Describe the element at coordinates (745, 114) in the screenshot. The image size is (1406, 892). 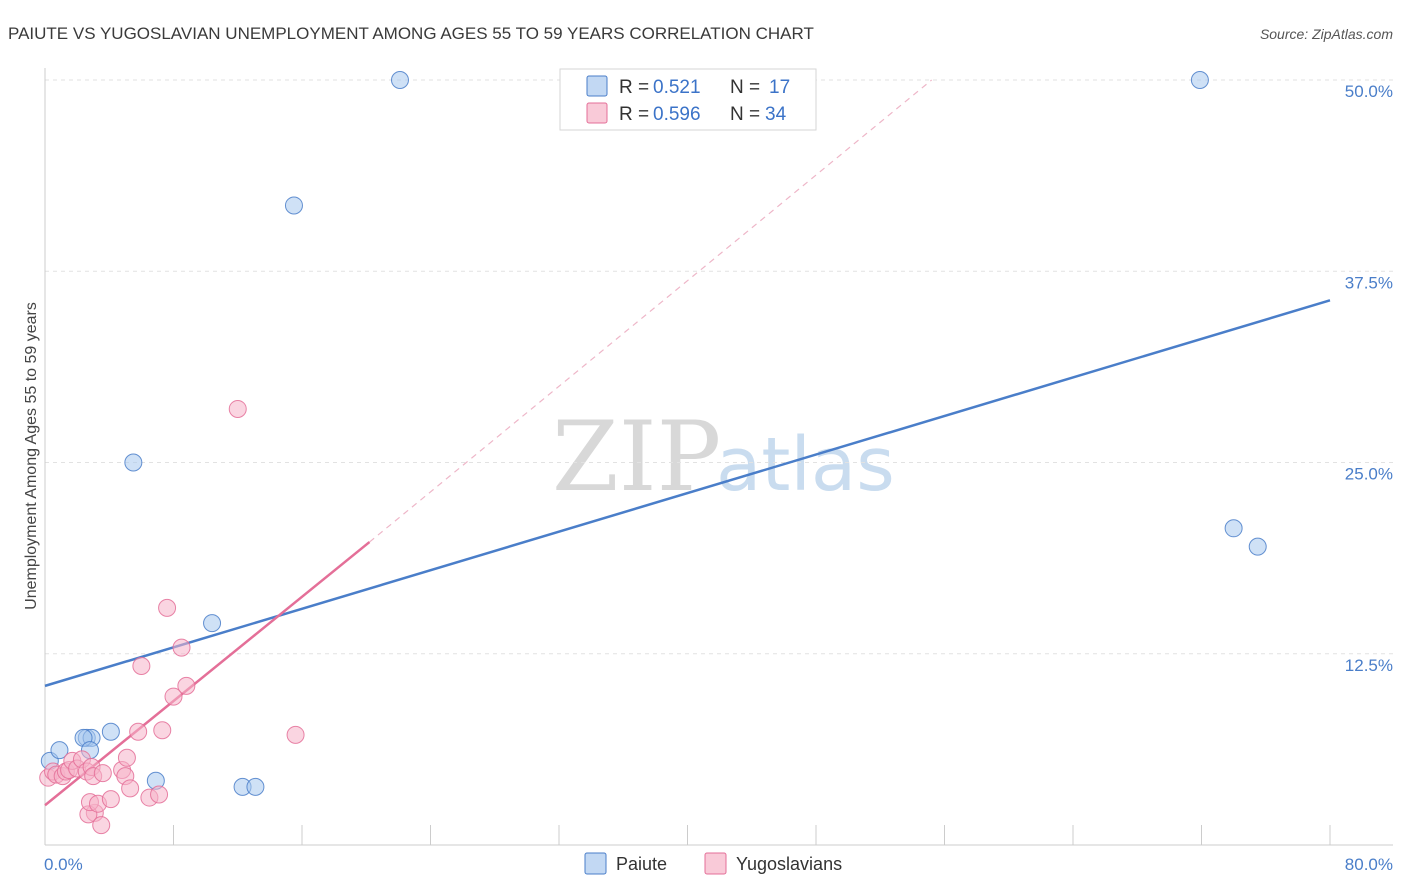
I see `yugoslavians-n-label: N =` at that location.